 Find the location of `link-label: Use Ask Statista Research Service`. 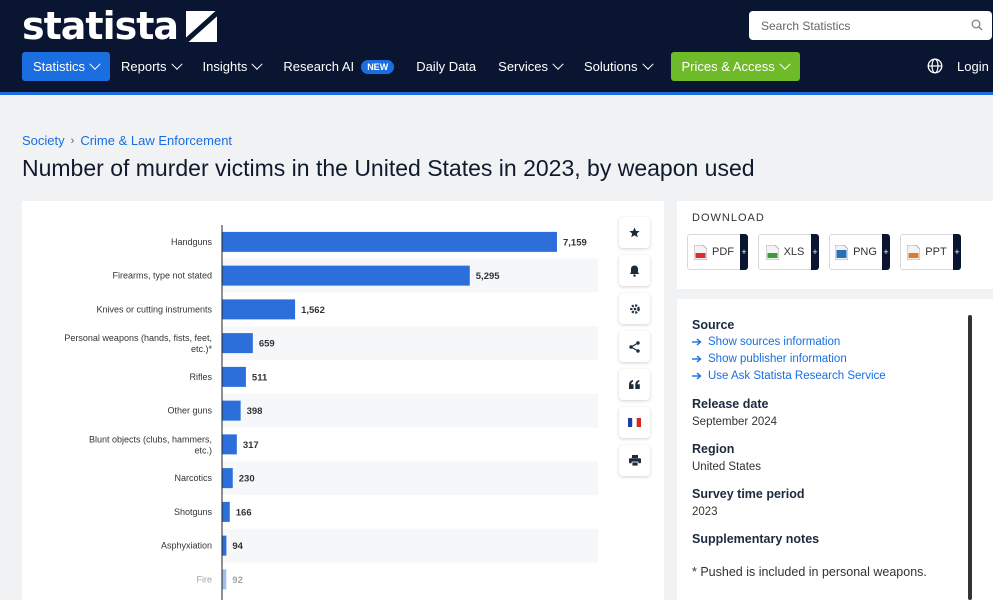

link-label: Use Ask Statista Research Service is located at coordinates (797, 376).